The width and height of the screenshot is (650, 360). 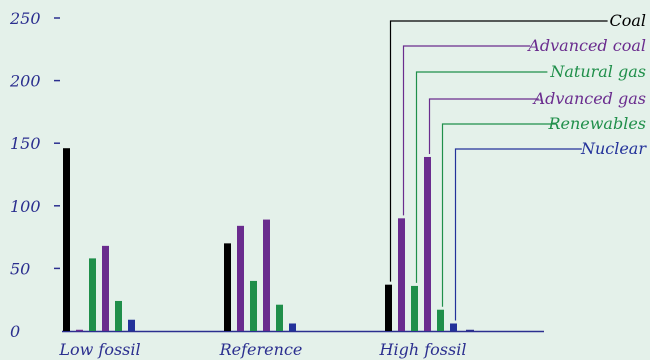 What do you see at coordinates (25, 206) in the screenshot?
I see `y-tick-label: 100` at bounding box center [25, 206].